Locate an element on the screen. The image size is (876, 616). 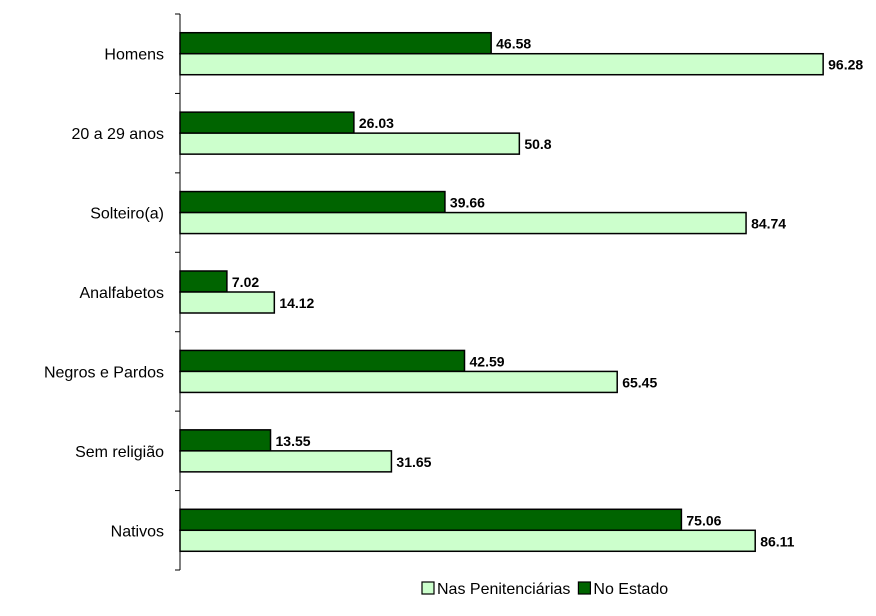
category-label: 20 a 29 anos is located at coordinates (117, 134).